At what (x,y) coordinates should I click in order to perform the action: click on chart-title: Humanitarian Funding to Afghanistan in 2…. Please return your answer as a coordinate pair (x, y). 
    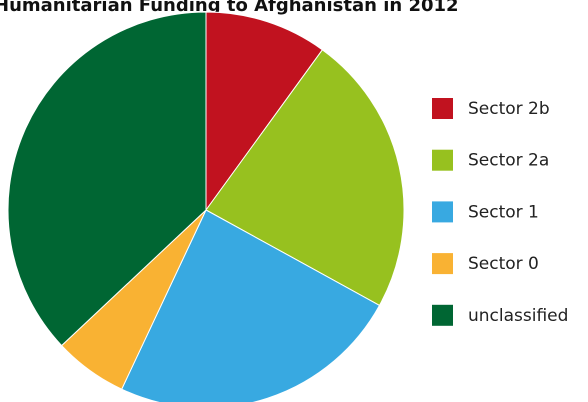
    Looking at the image, I should click on (229, 8).